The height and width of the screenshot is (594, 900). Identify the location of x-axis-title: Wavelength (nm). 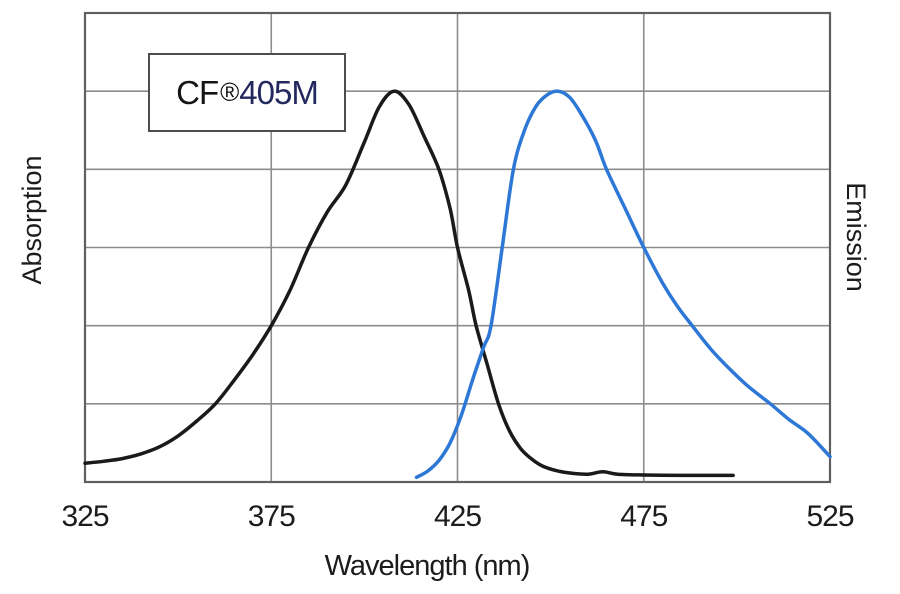
(427, 566).